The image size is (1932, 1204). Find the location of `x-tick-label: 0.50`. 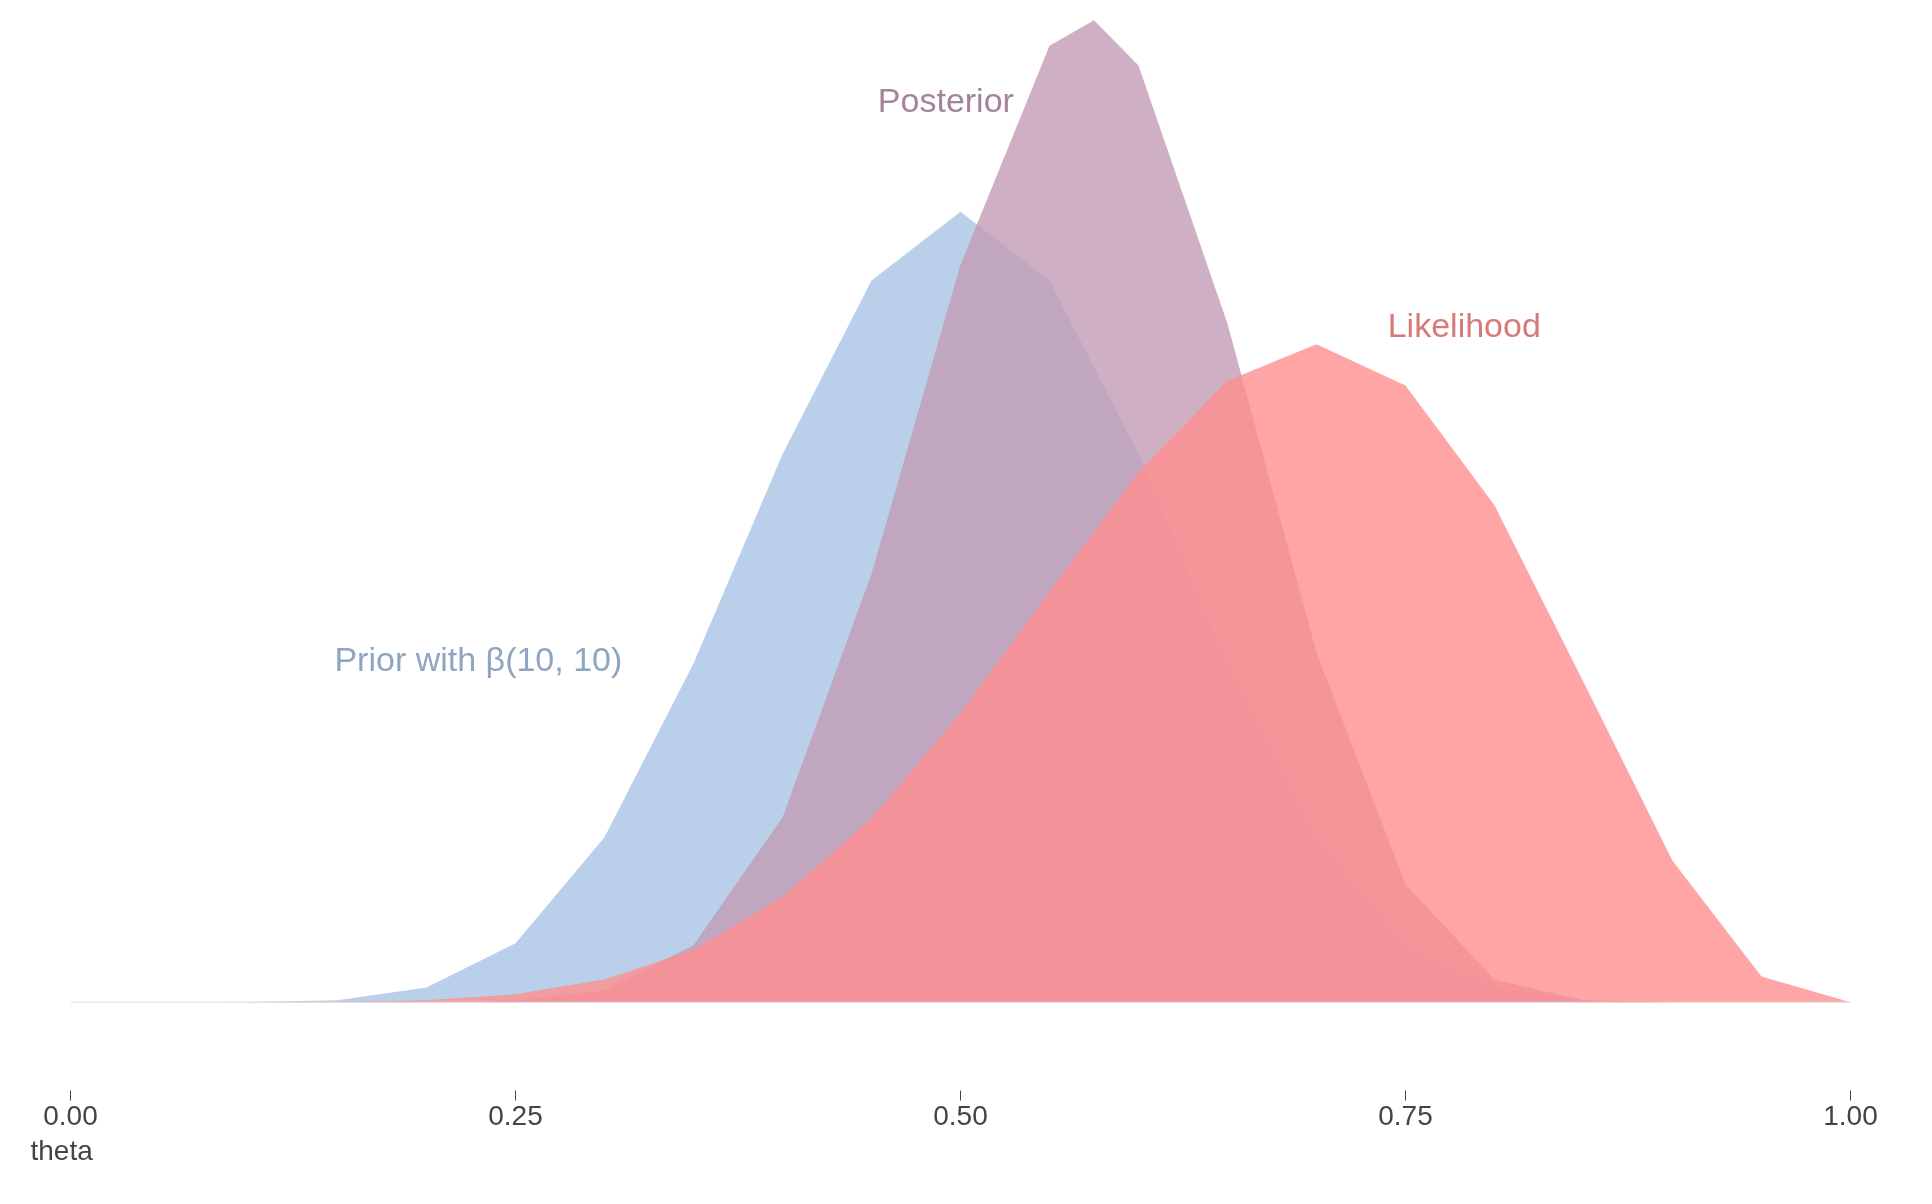

x-tick-label: 0.50 is located at coordinates (960, 1115).